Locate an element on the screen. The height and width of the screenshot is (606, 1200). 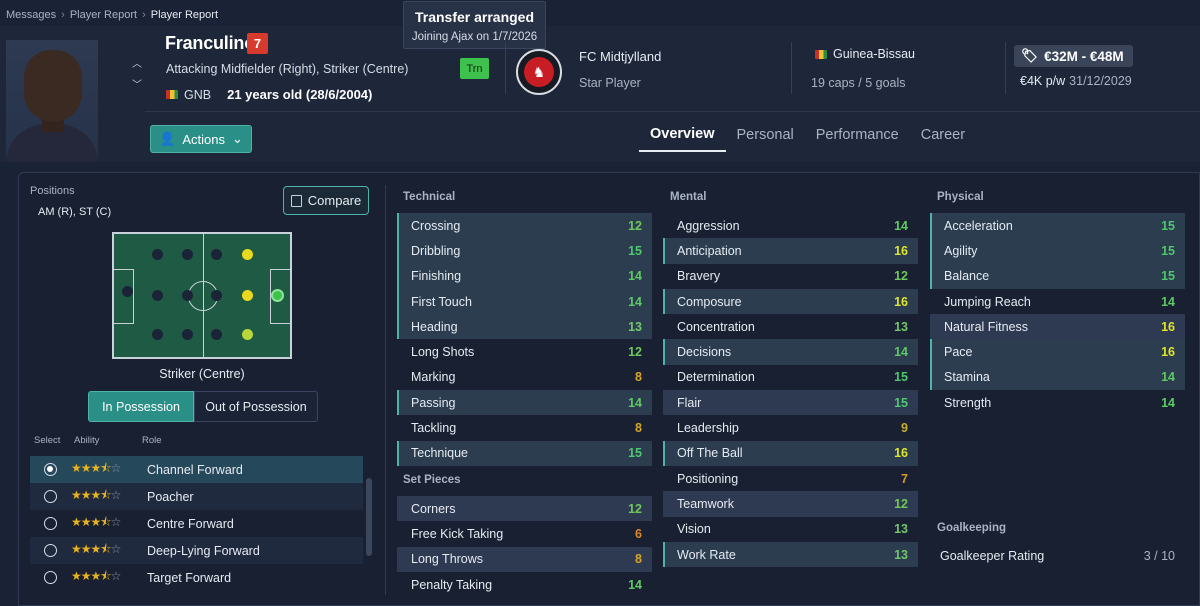
attribute-name: Jumping Reach is located at coordinates (987, 301).